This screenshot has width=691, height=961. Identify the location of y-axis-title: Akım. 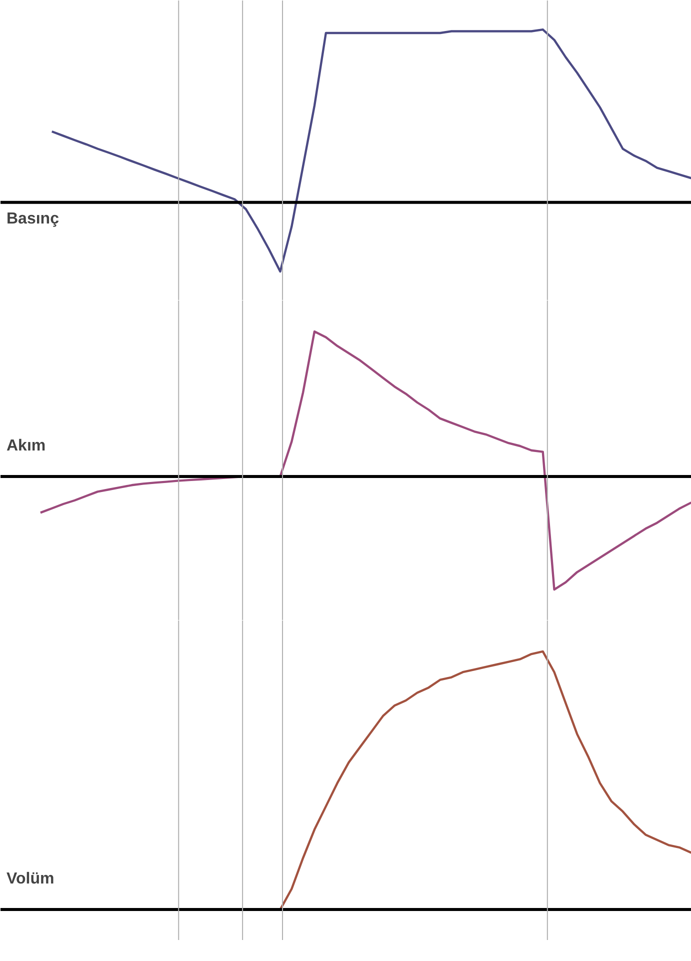
(26, 445).